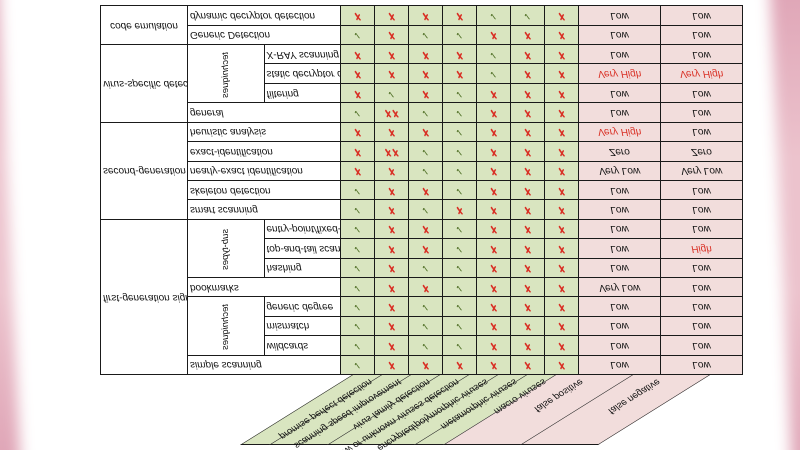 The image size is (800, 450). I want to click on technique-cell: entry-point/fixed-point, so click(302, 229).